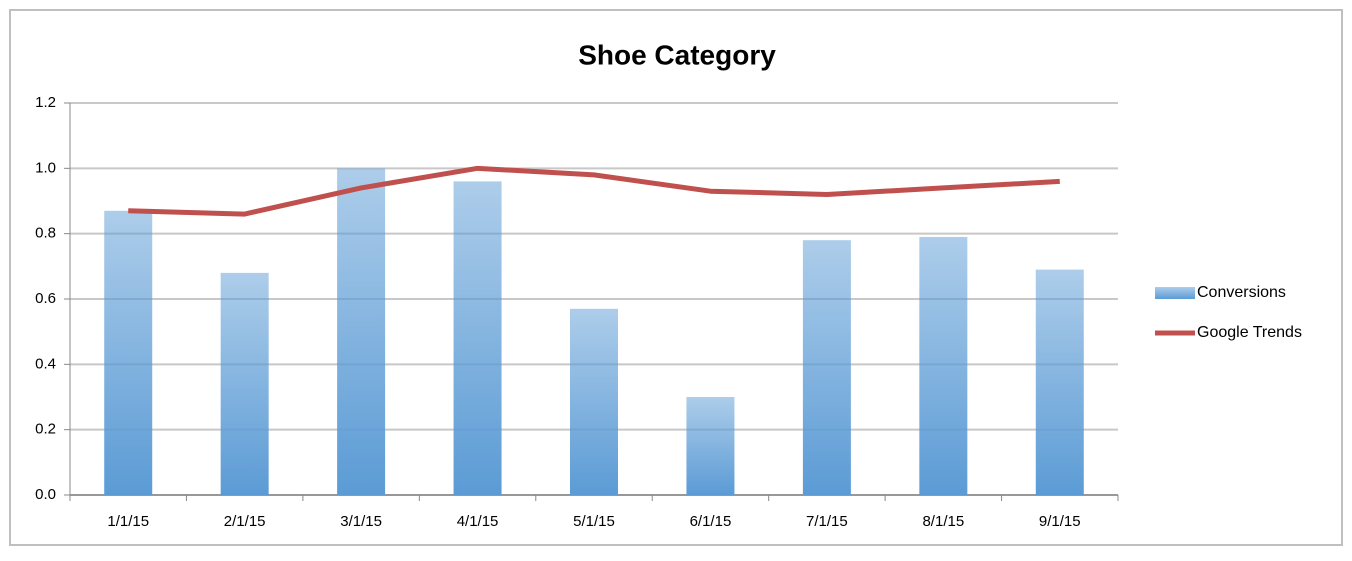 The height and width of the screenshot is (561, 1352). What do you see at coordinates (827, 521) in the screenshot?
I see `x-tick-label: 7/1/15` at bounding box center [827, 521].